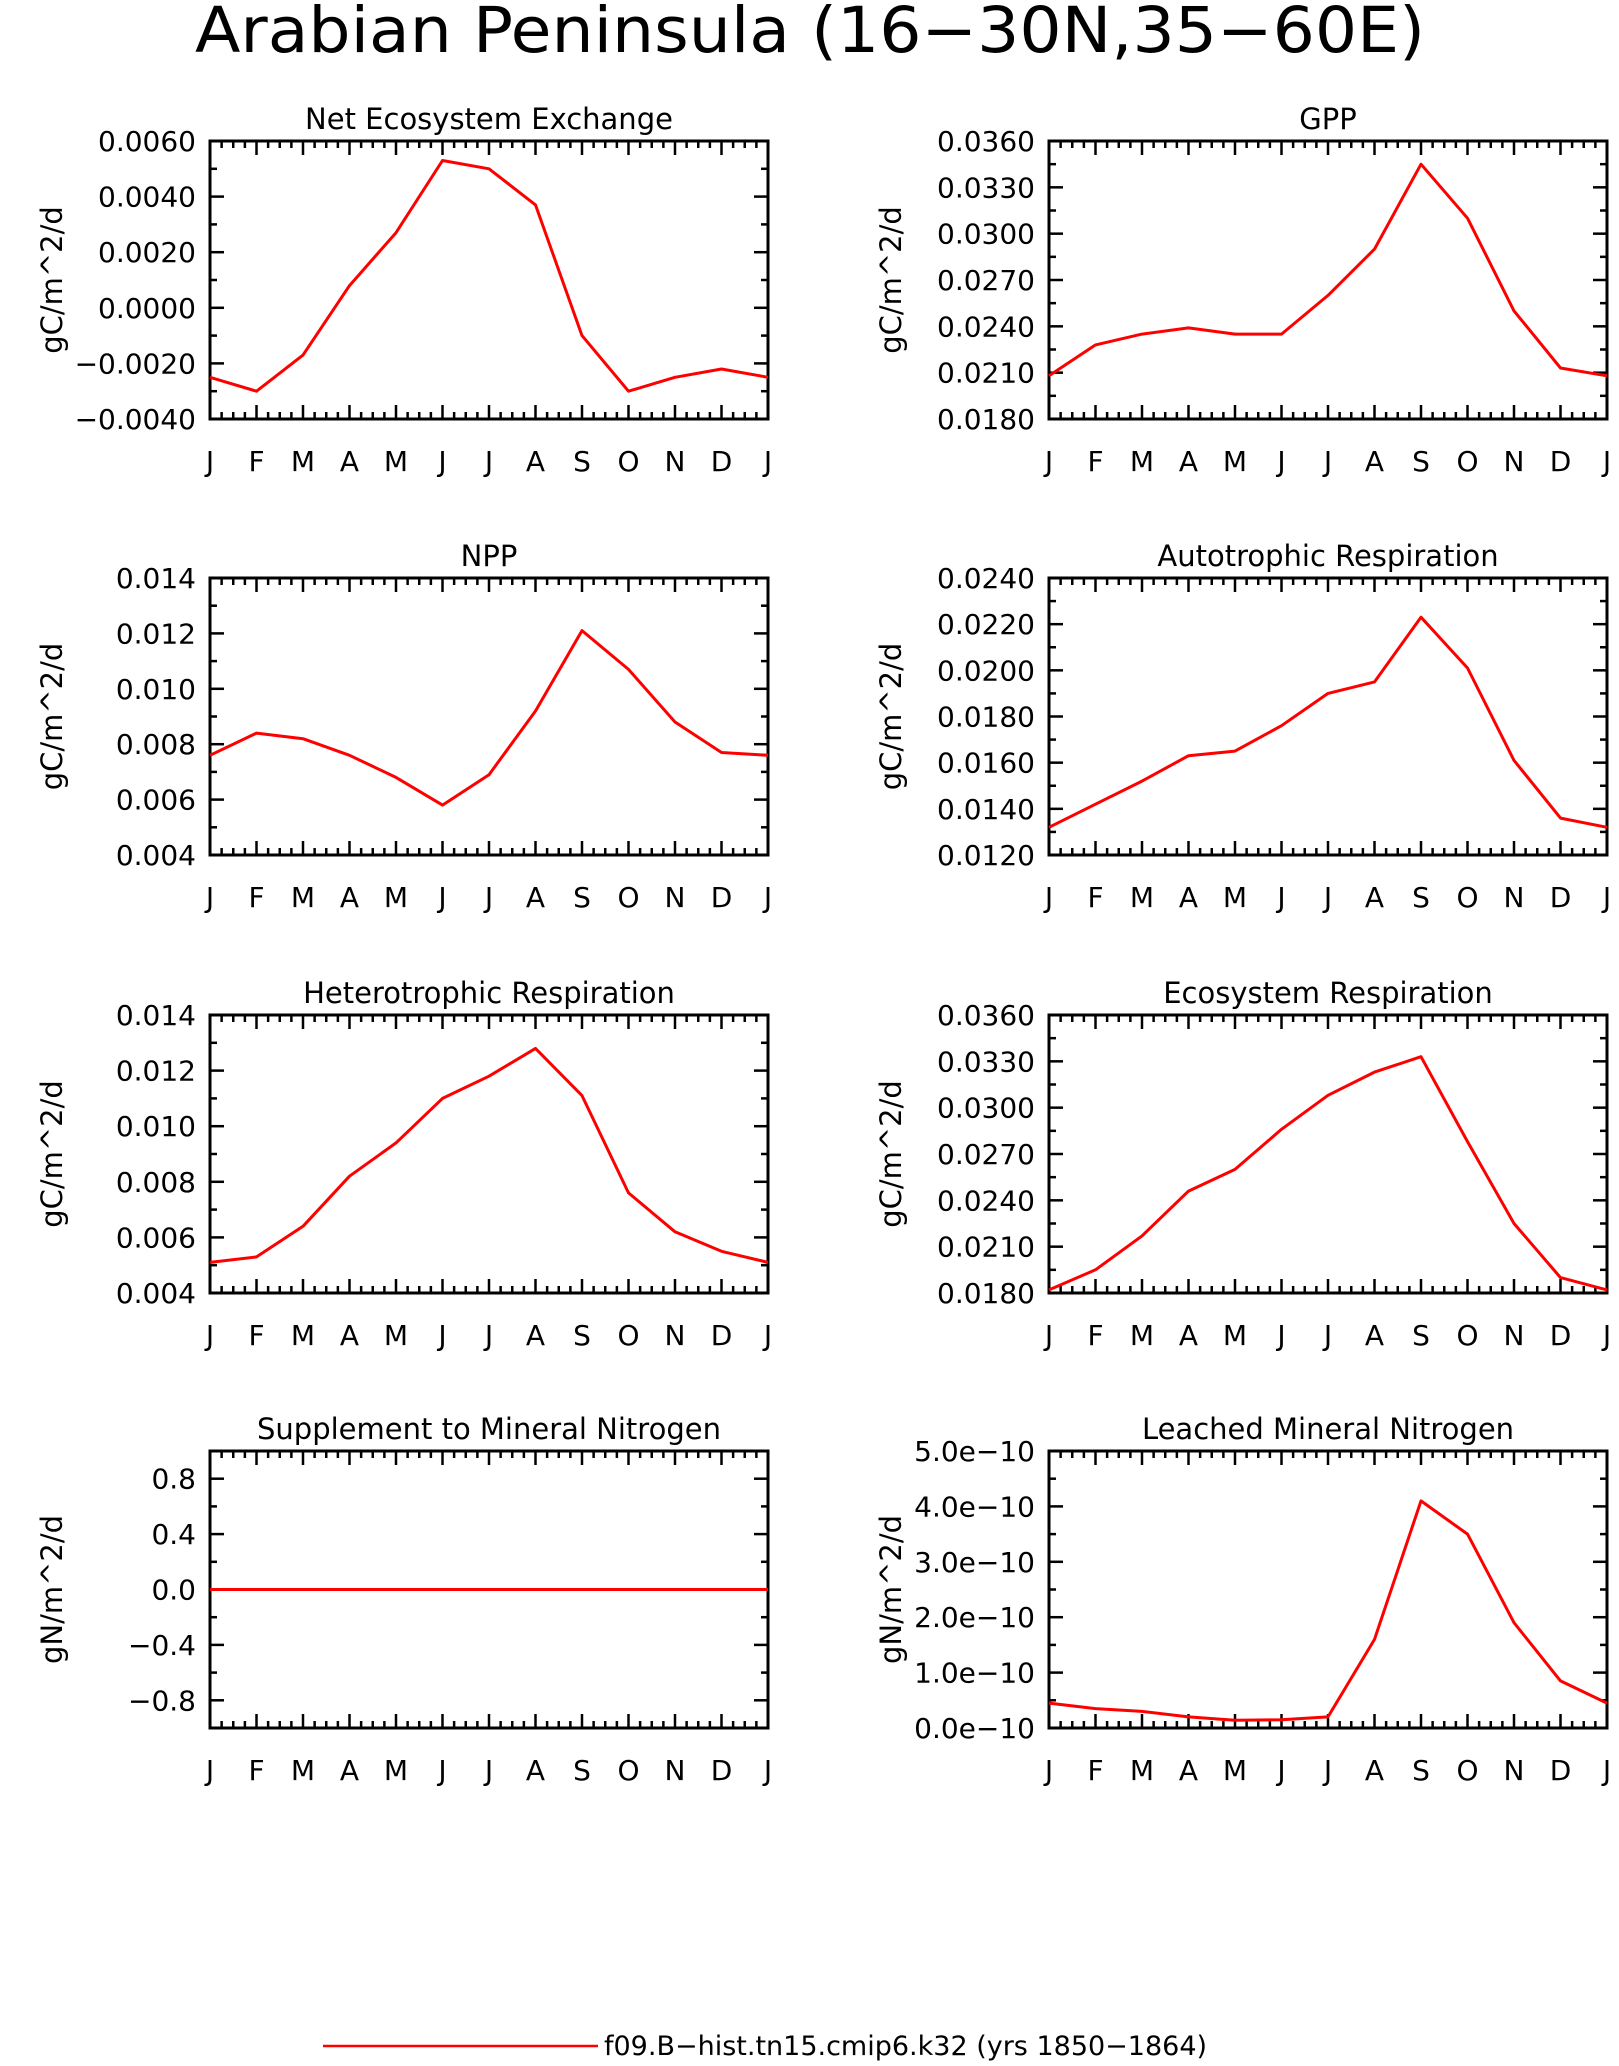  Describe the element at coordinates (722, 461) in the screenshot. I see `x-tick-label: D` at that location.